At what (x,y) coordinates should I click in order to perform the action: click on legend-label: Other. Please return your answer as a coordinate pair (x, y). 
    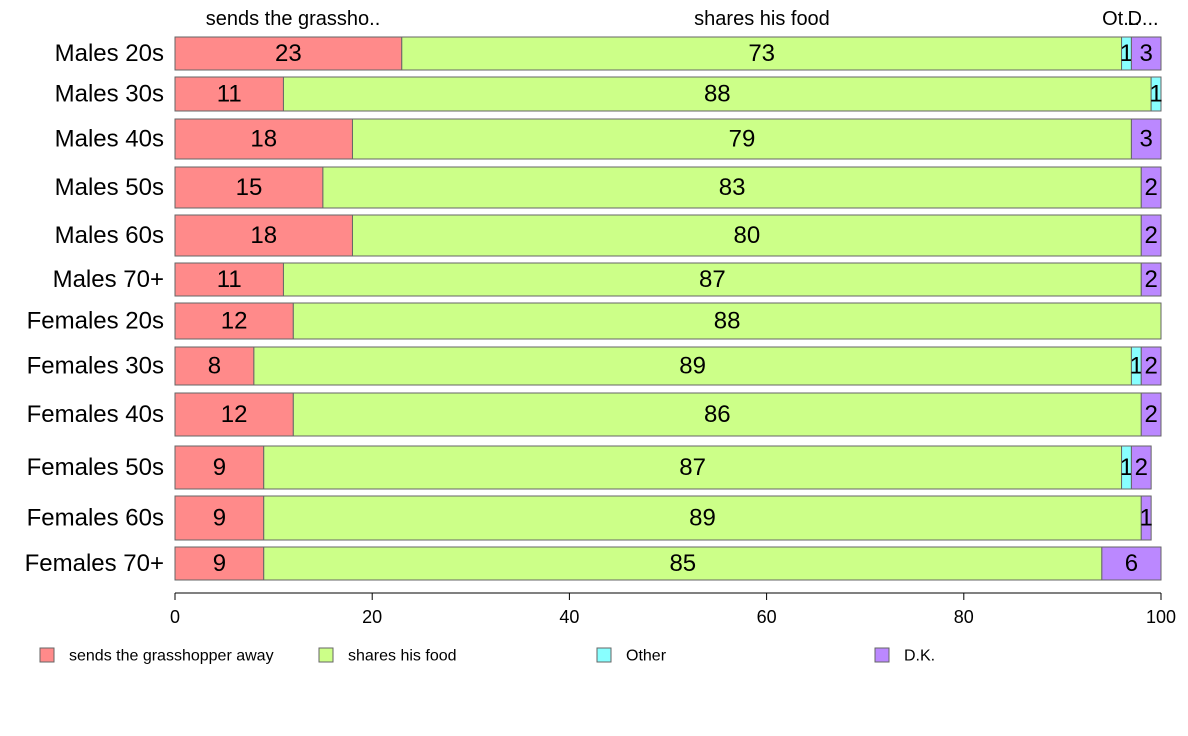
    Looking at the image, I should click on (646, 656).